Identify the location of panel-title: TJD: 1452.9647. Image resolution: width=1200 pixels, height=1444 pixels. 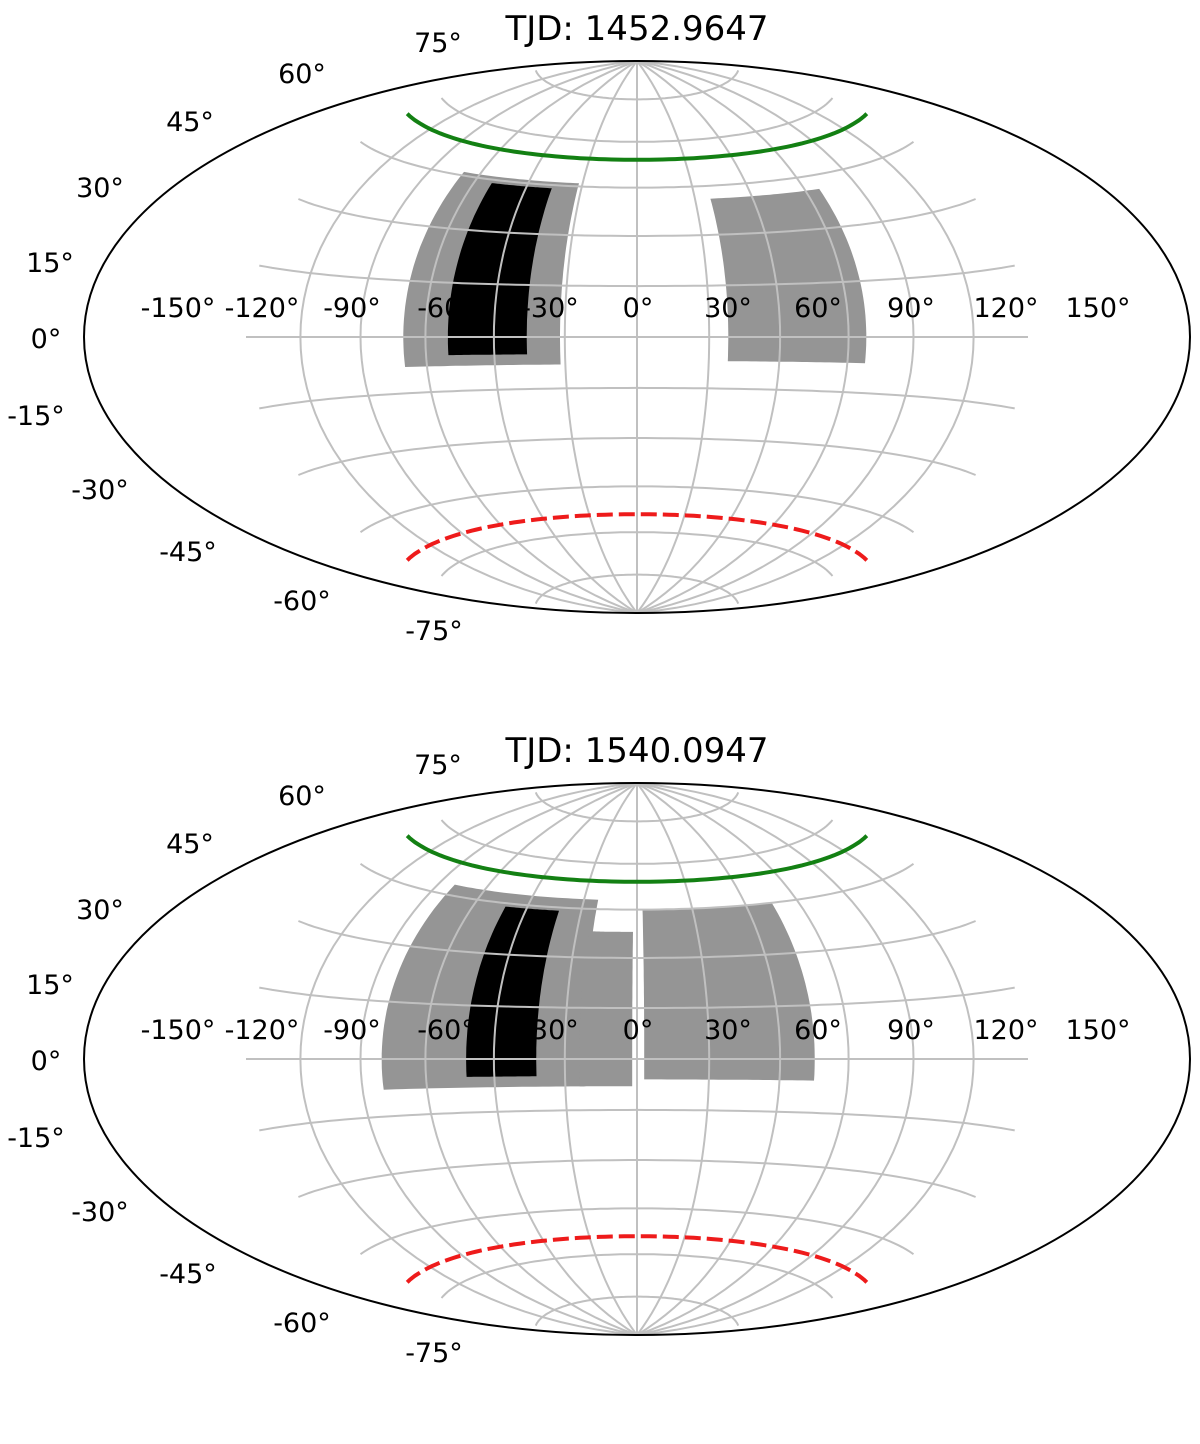
(636, 29).